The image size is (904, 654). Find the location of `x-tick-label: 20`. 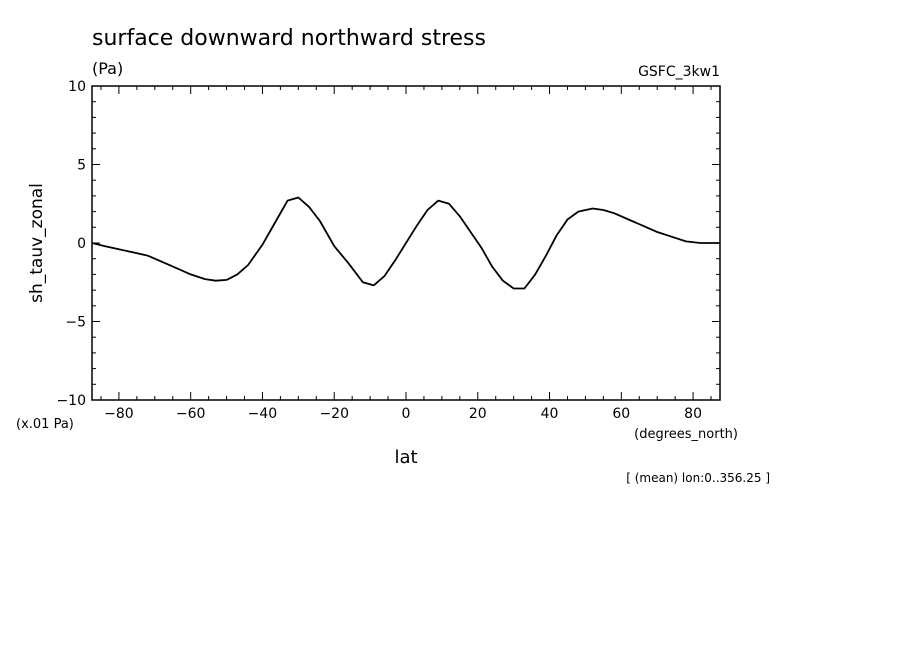

x-tick-label: 20 is located at coordinates (478, 414).